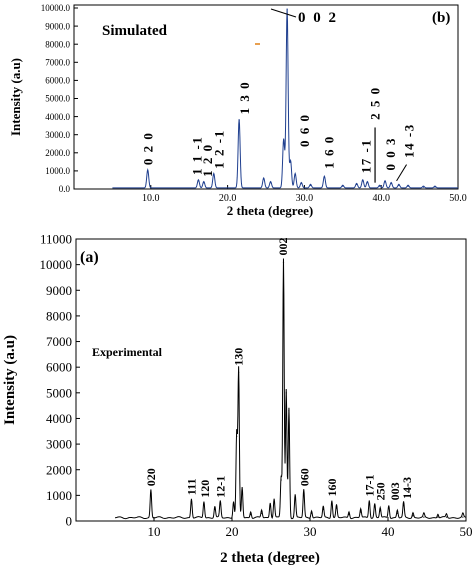 The height and width of the screenshot is (569, 474). Describe the element at coordinates (221, 487) in the screenshot. I see `peak-label: 12-1` at that location.